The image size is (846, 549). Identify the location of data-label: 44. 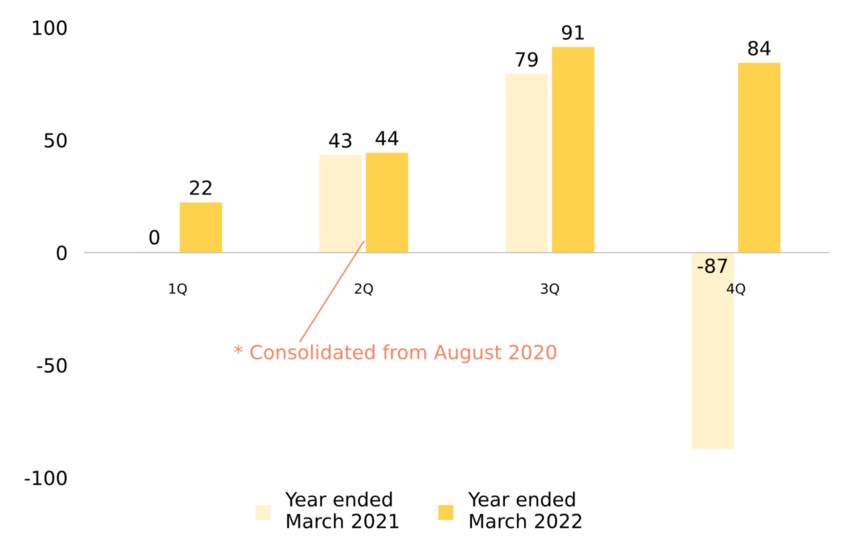
(387, 138).